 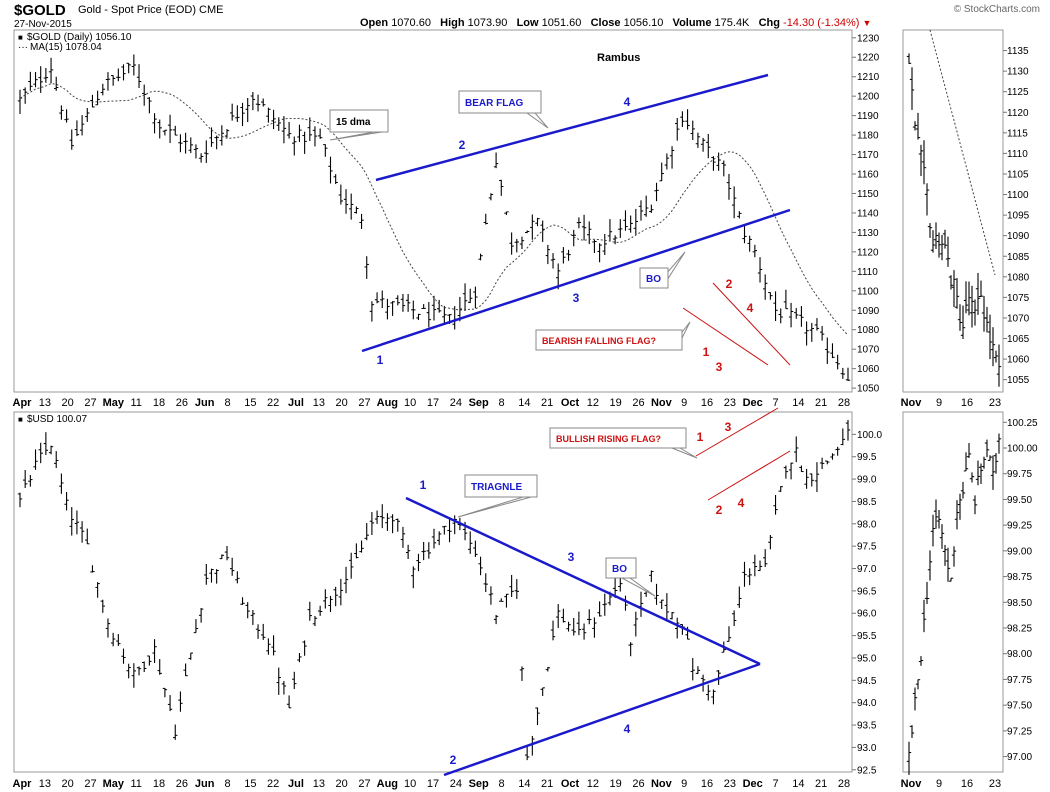 I want to click on y-tick-label: 1085, so click(x=1018, y=257).